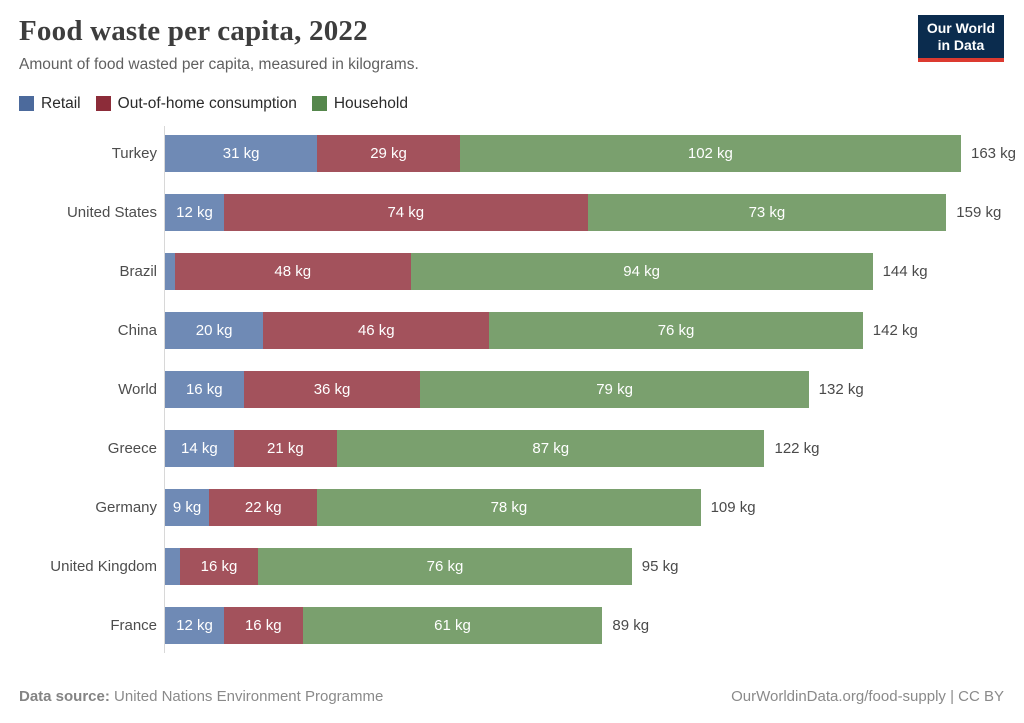 Image resolution: width=1024 pixels, height=723 pixels. What do you see at coordinates (61, 103) in the screenshot?
I see `legend-label: Retail` at bounding box center [61, 103].